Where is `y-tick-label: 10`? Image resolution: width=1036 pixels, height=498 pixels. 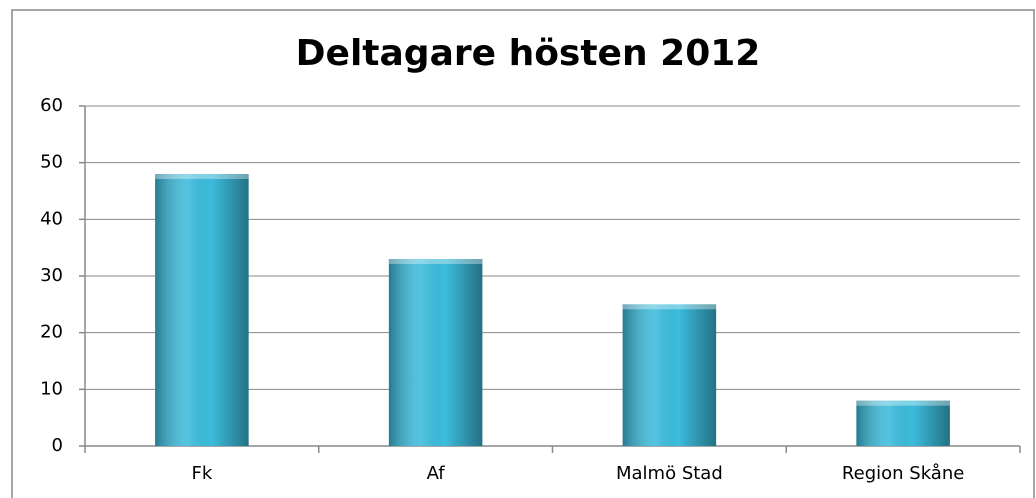
y-tick-label: 10 is located at coordinates (51, 388).